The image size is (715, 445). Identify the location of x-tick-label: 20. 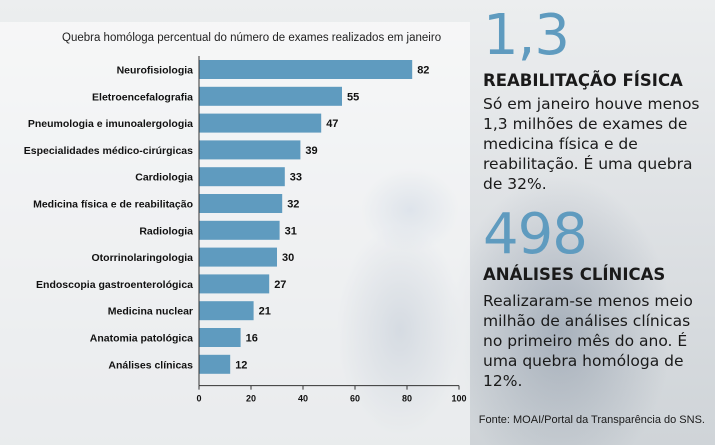
(251, 399).